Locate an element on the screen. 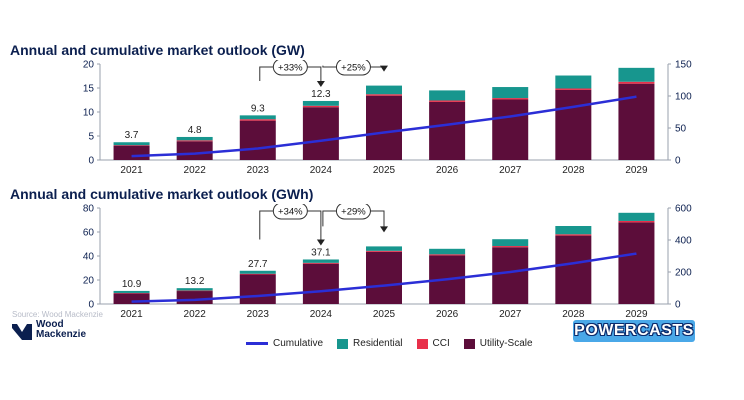 The image size is (744, 400). y-tick-label-right: 50 is located at coordinates (681, 129).